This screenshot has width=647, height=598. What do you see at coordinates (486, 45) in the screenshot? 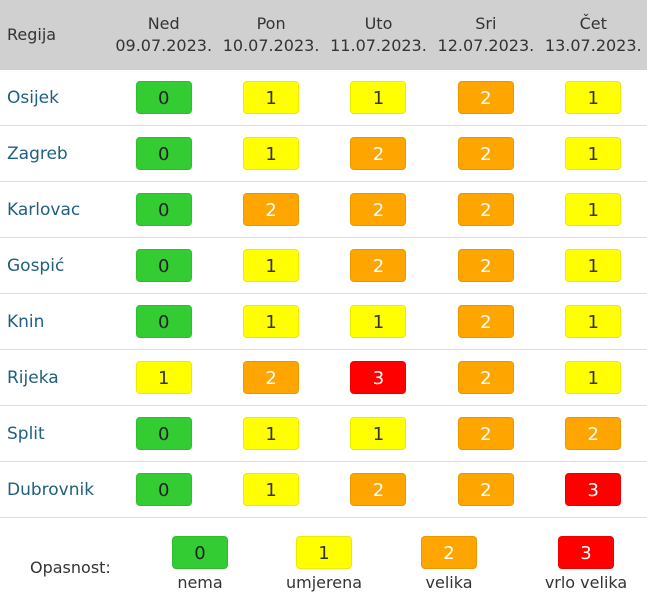
I see `day-date: 12.07.2023.` at bounding box center [486, 45].